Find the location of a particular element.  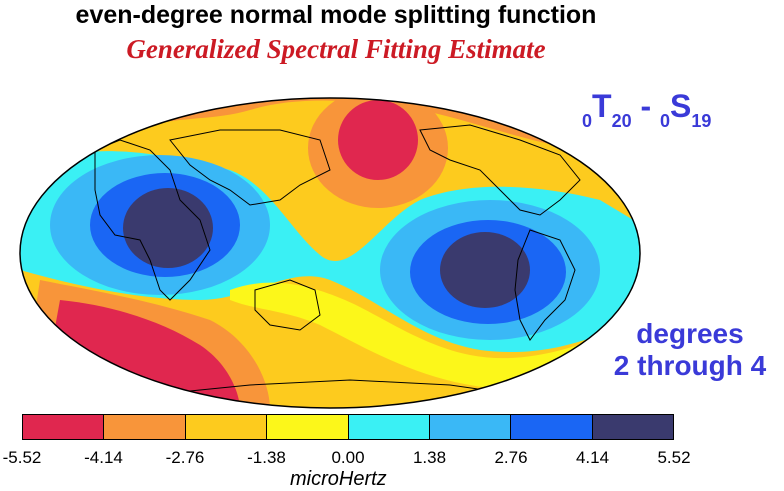

colorbar is located at coordinates (348, 427).